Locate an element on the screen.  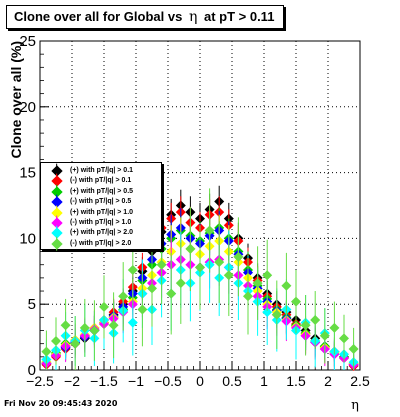
legend-entry: (+) with pT/|q| > 0.5 is located at coordinates (101, 192).